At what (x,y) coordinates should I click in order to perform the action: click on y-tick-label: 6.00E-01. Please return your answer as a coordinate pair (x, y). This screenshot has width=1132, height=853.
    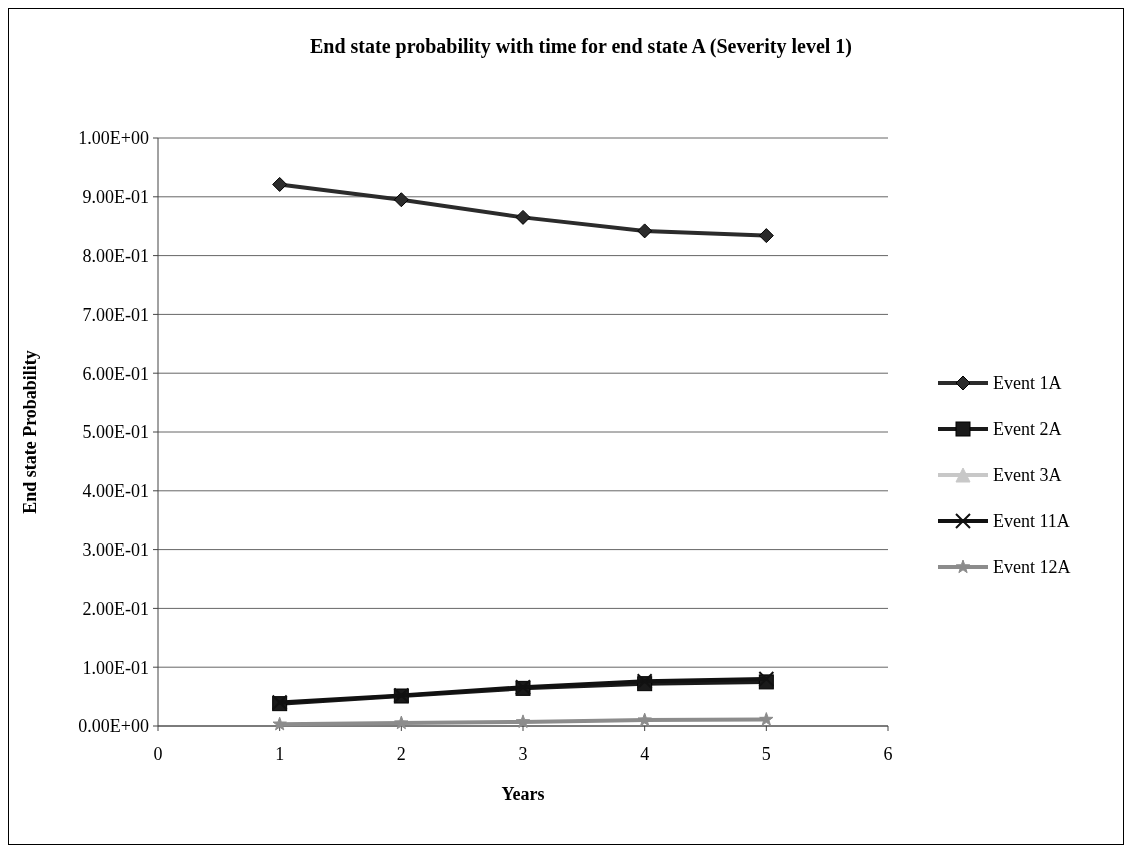
    Looking at the image, I should click on (115, 373).